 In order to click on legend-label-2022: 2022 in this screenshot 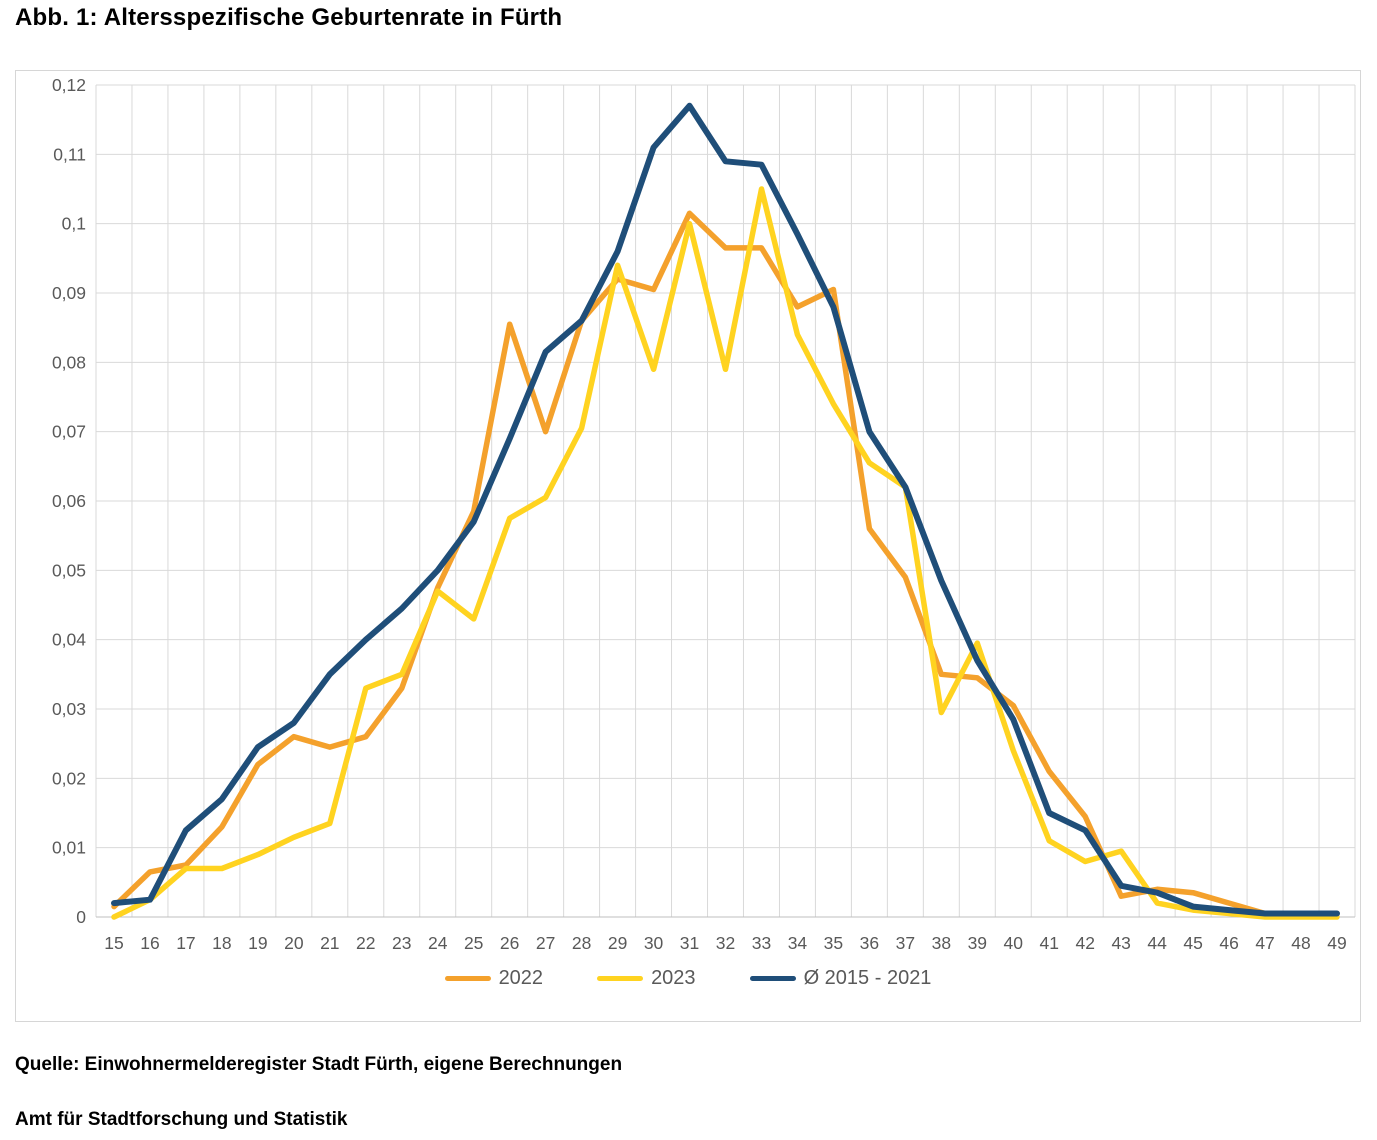, I will do `click(521, 978)`.